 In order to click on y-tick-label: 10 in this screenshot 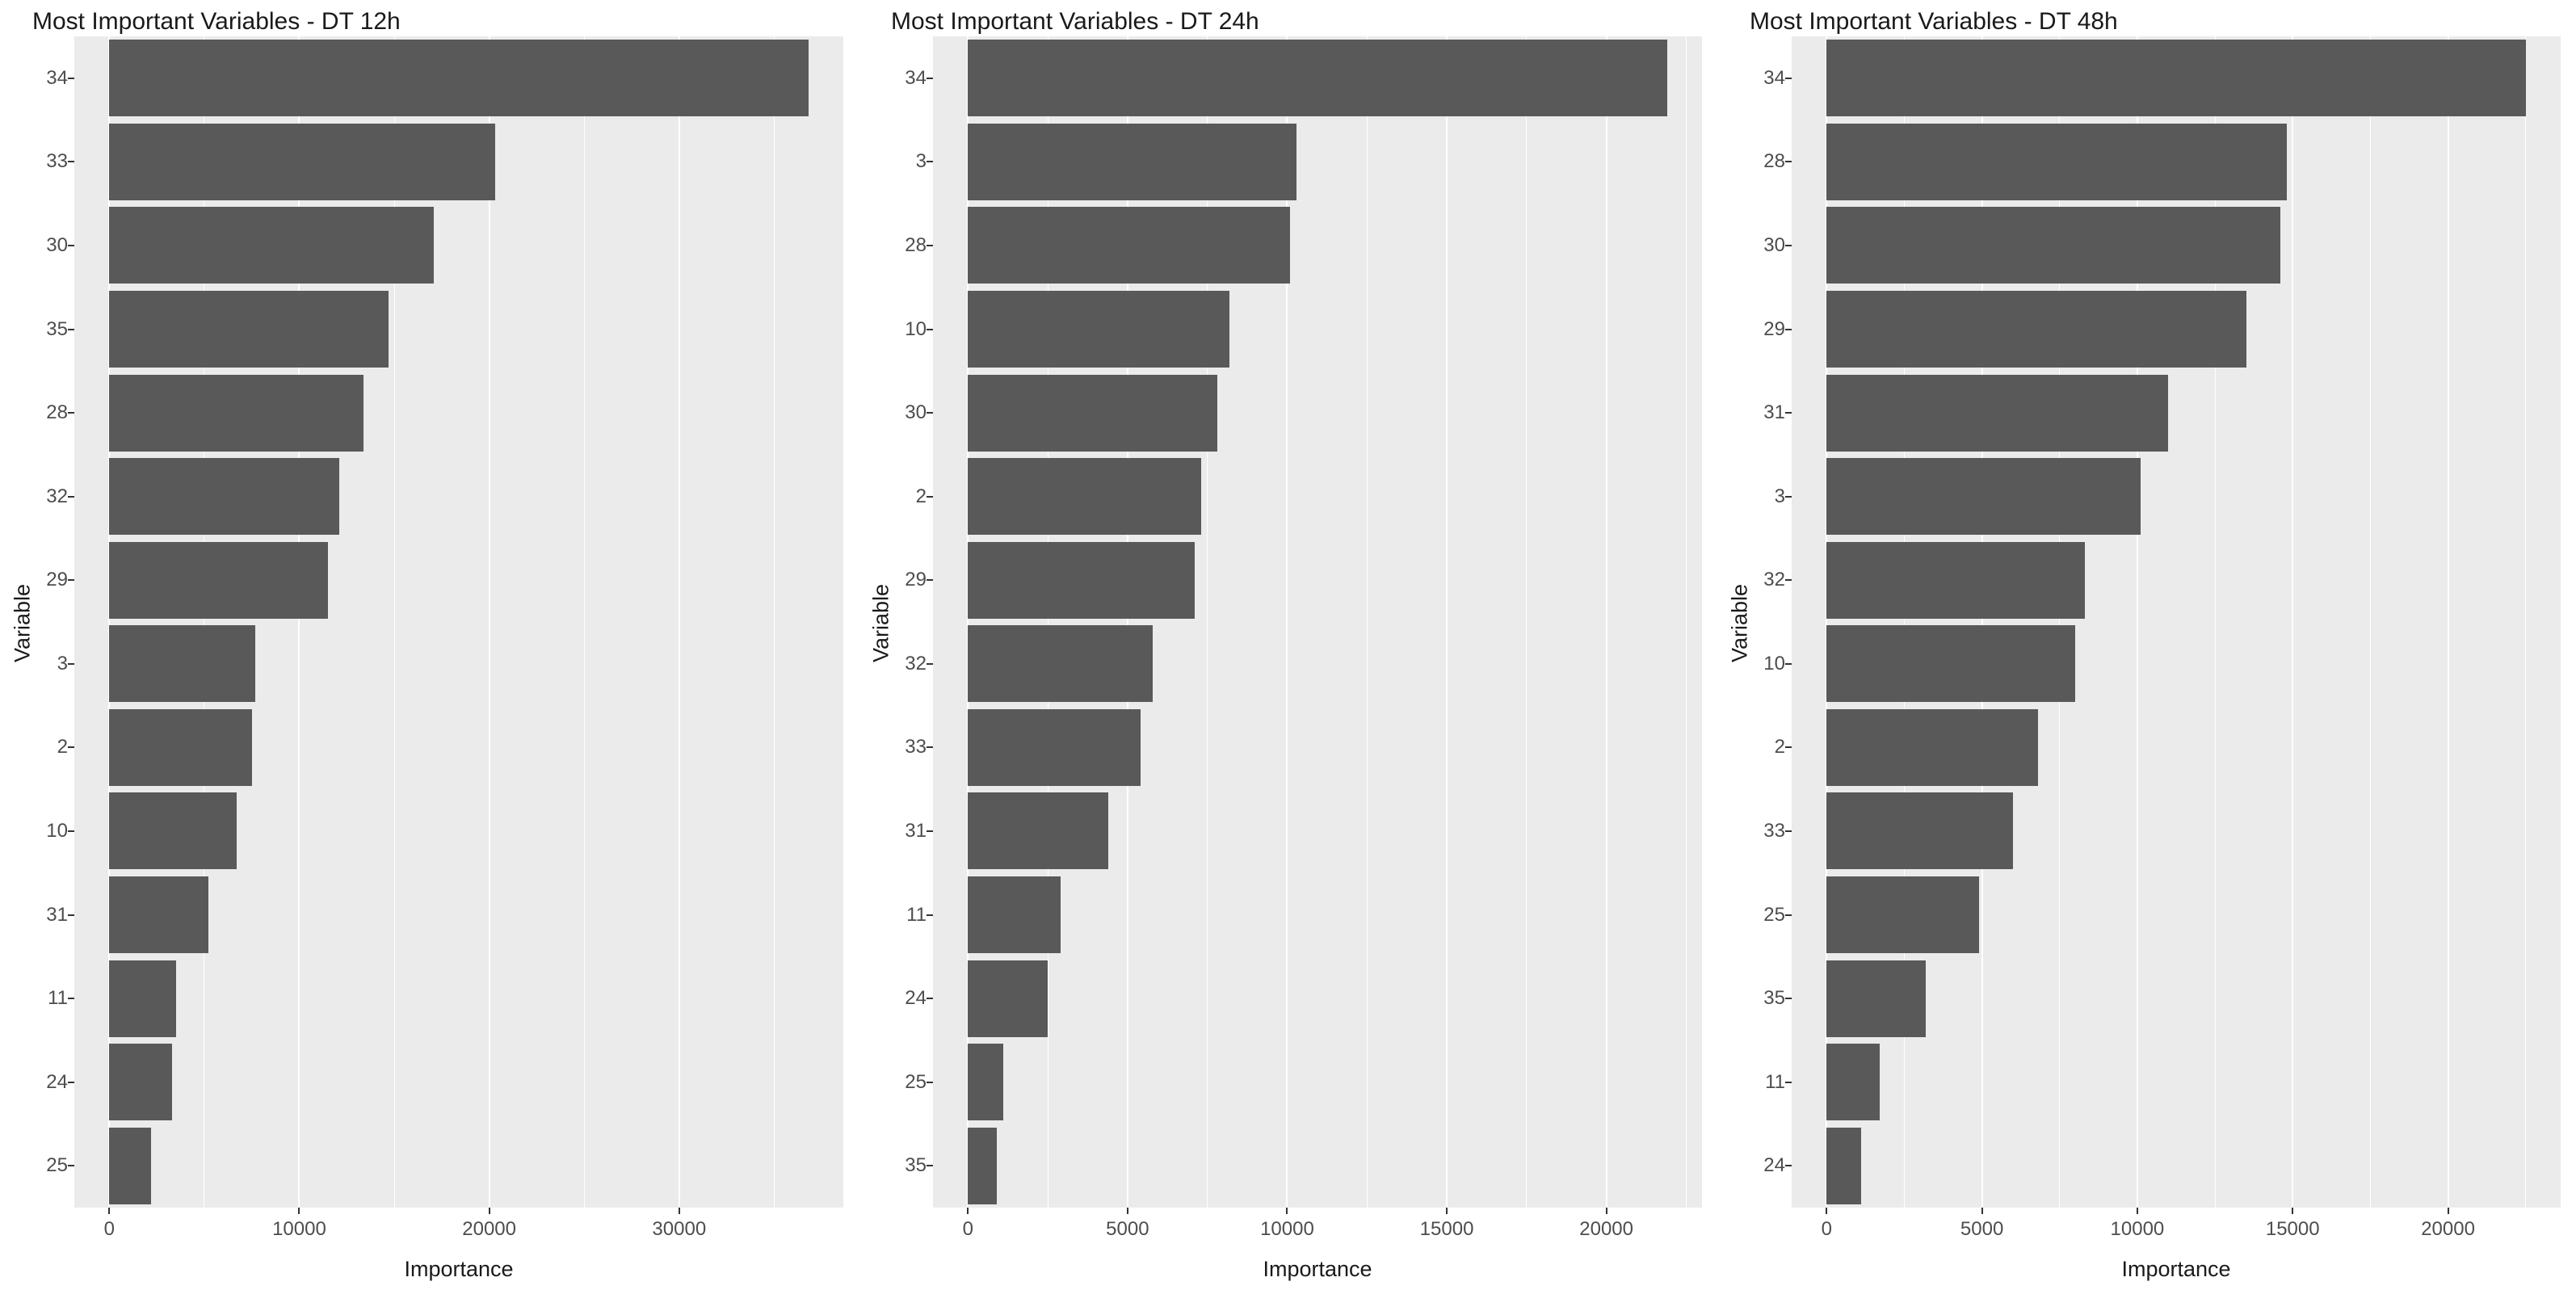, I will do `click(916, 328)`.